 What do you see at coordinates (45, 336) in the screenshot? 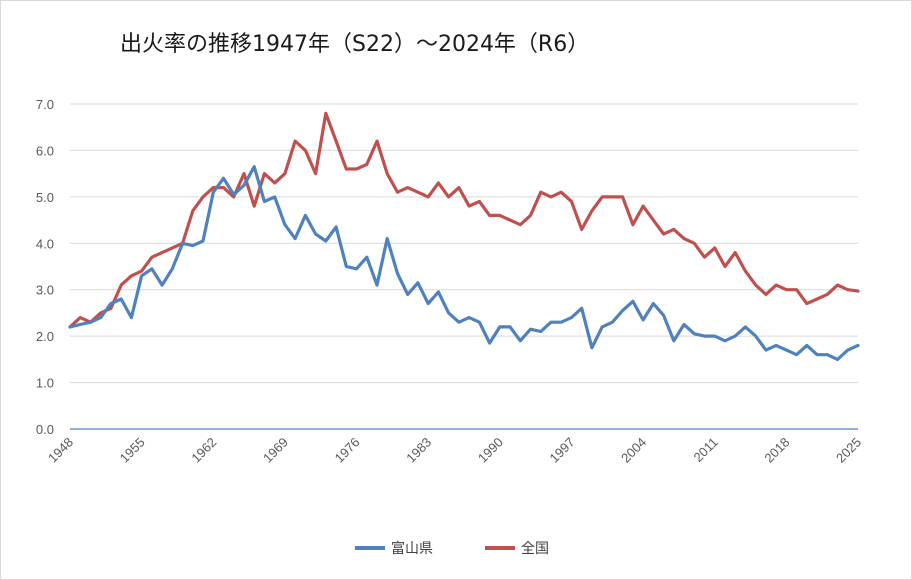
I see `y-tick-label: 2.0` at bounding box center [45, 336].